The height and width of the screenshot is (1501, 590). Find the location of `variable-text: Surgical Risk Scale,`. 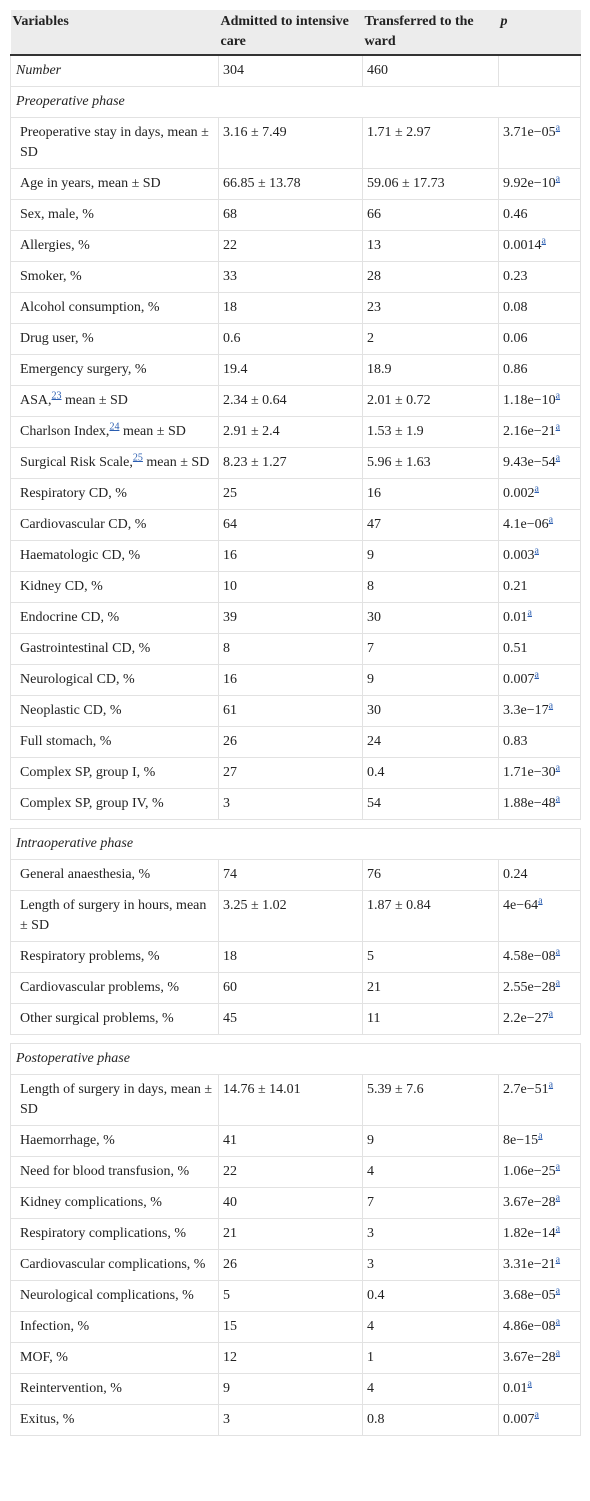

variable-text: Surgical Risk Scale, is located at coordinates (76, 462).